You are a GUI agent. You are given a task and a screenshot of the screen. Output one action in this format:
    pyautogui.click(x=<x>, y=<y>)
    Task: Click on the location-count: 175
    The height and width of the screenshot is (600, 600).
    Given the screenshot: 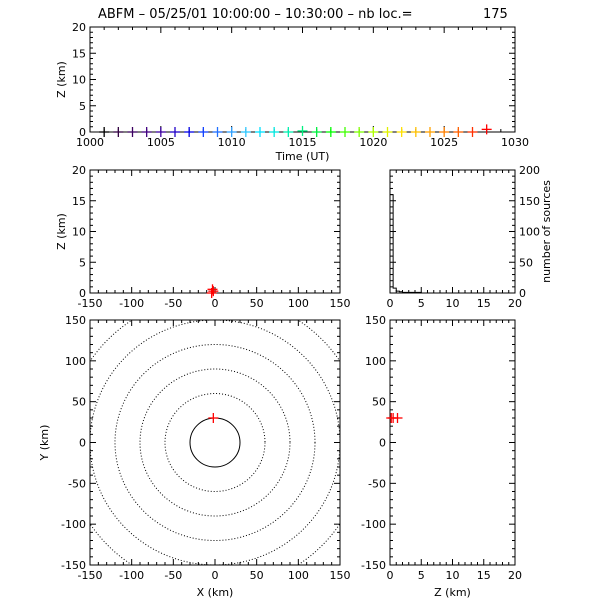 What is the action you would take?
    pyautogui.click(x=495, y=14)
    